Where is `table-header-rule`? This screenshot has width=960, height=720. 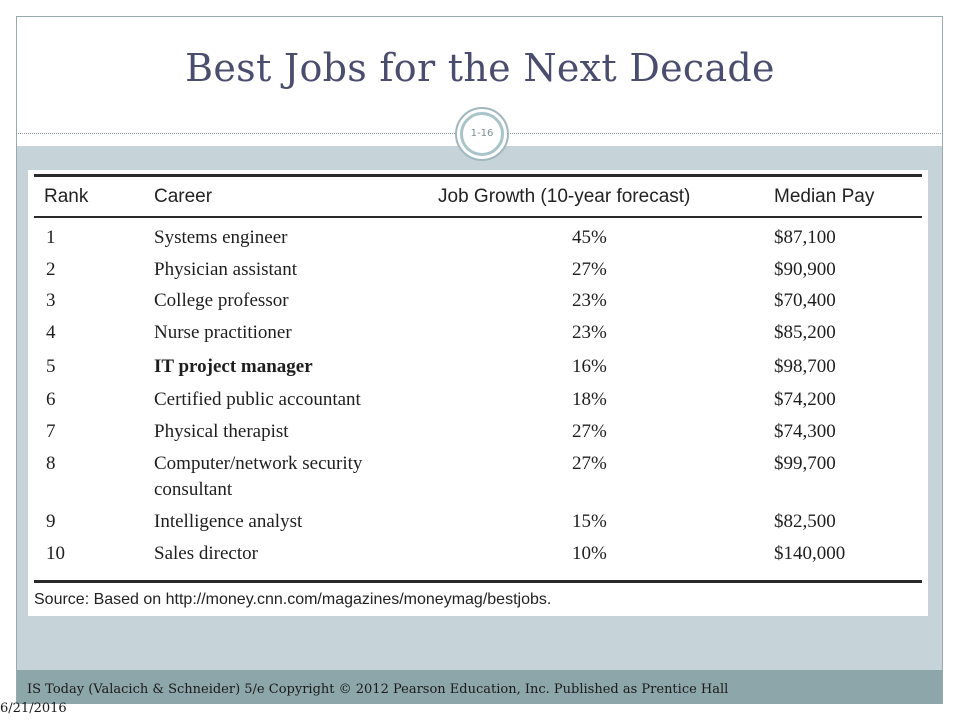
table-header-rule is located at coordinates (478, 217).